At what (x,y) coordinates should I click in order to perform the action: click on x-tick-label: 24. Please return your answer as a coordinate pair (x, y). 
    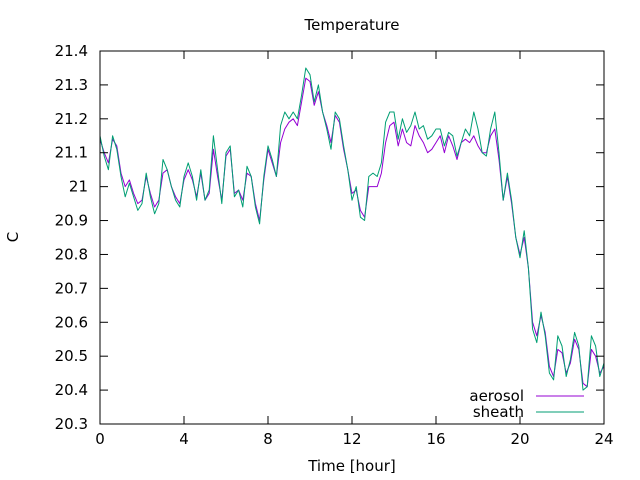
    Looking at the image, I should click on (603, 439).